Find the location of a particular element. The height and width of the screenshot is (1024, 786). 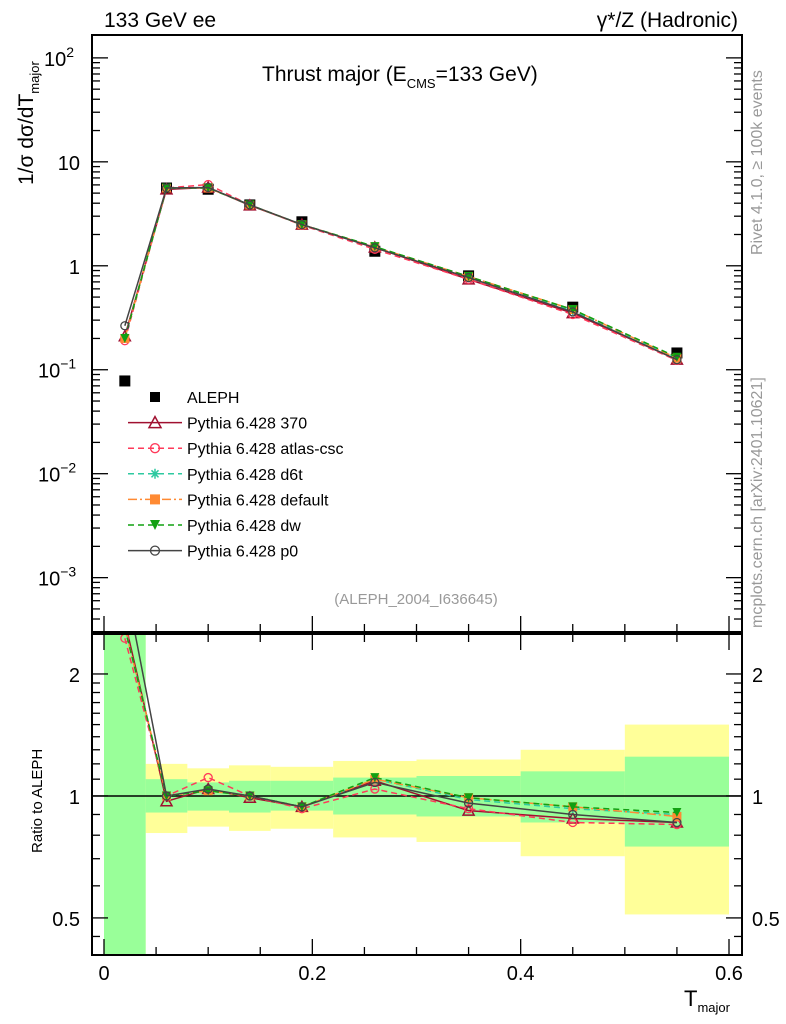

plot-title: Thrust major (ECMS=133 GeV) is located at coordinates (400, 77).